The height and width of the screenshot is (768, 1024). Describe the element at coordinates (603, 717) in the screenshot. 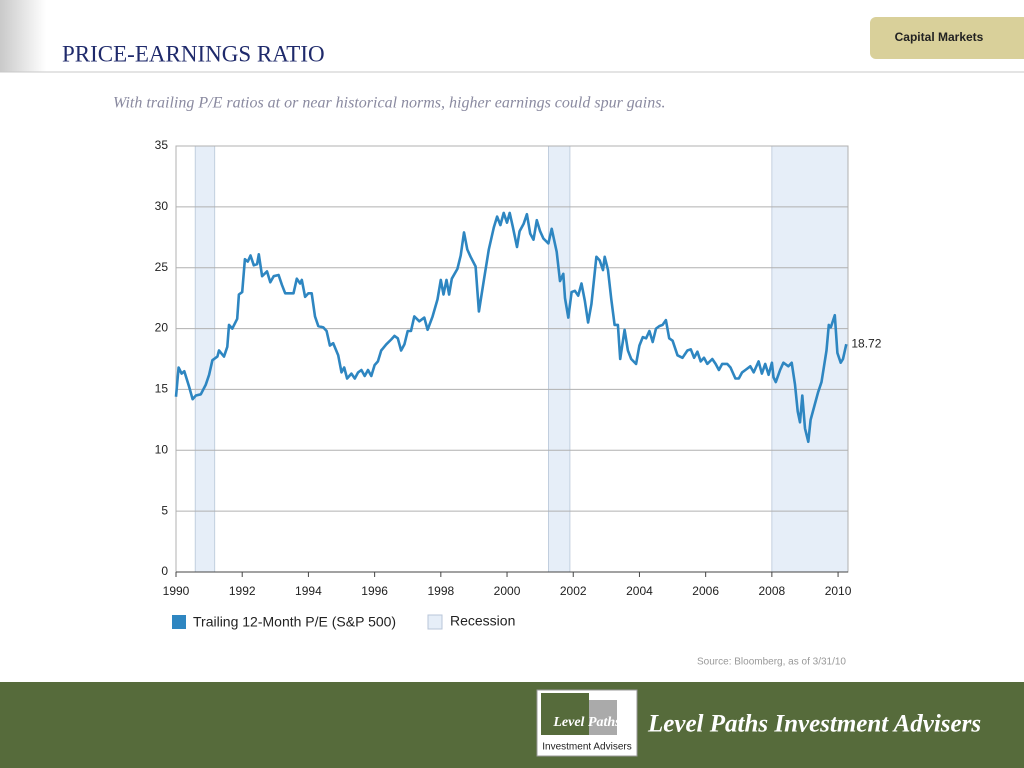

I see `logo-square-gray` at that location.